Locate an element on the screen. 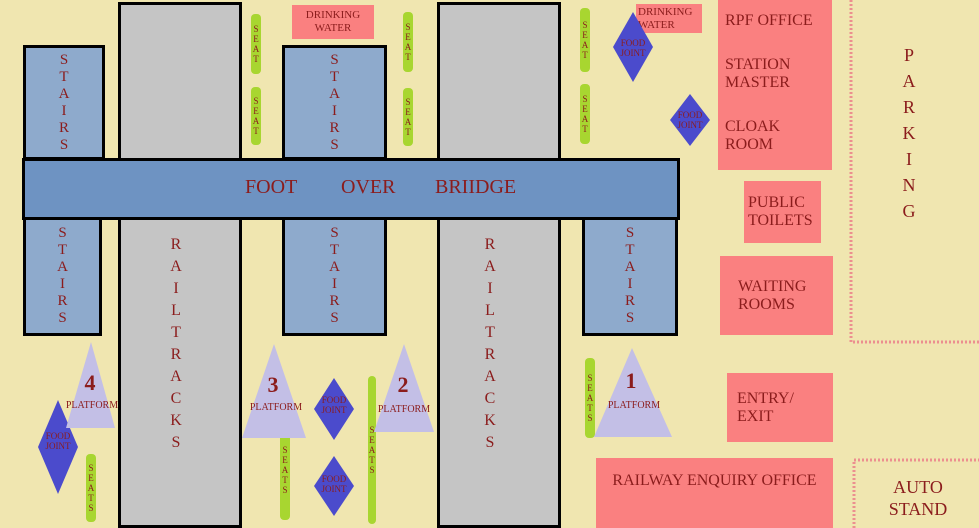 Image resolution: width=979 pixels, height=528 pixels. platform-1-marker is located at coordinates (633, 392).